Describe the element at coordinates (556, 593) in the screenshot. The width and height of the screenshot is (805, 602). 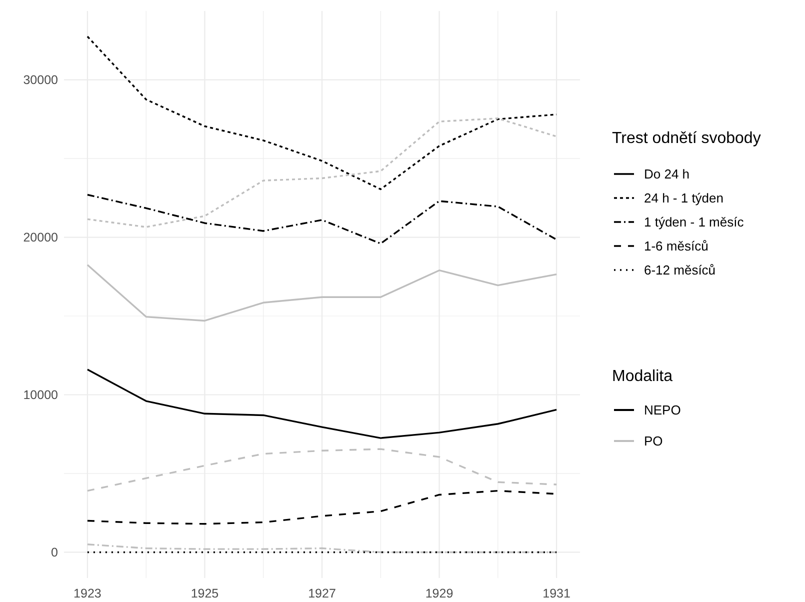
I see `x-tick-label: 1931` at that location.